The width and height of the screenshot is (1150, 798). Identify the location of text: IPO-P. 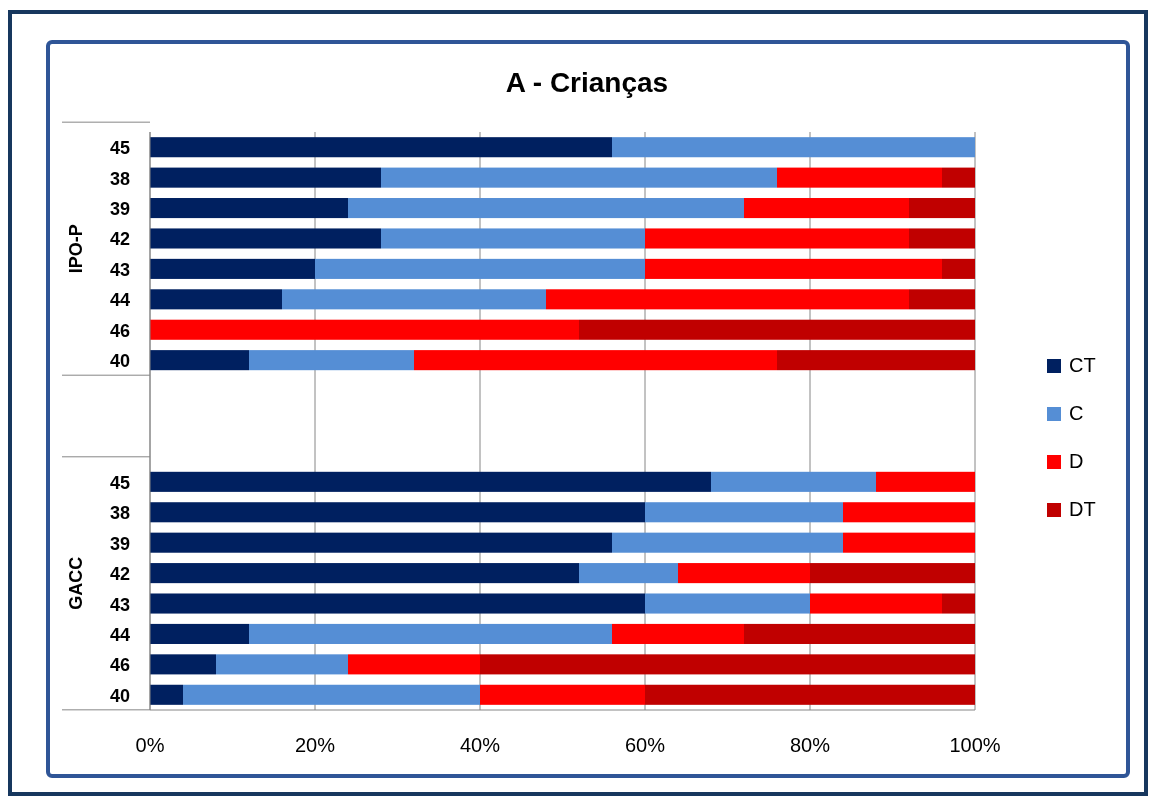
(76, 249).